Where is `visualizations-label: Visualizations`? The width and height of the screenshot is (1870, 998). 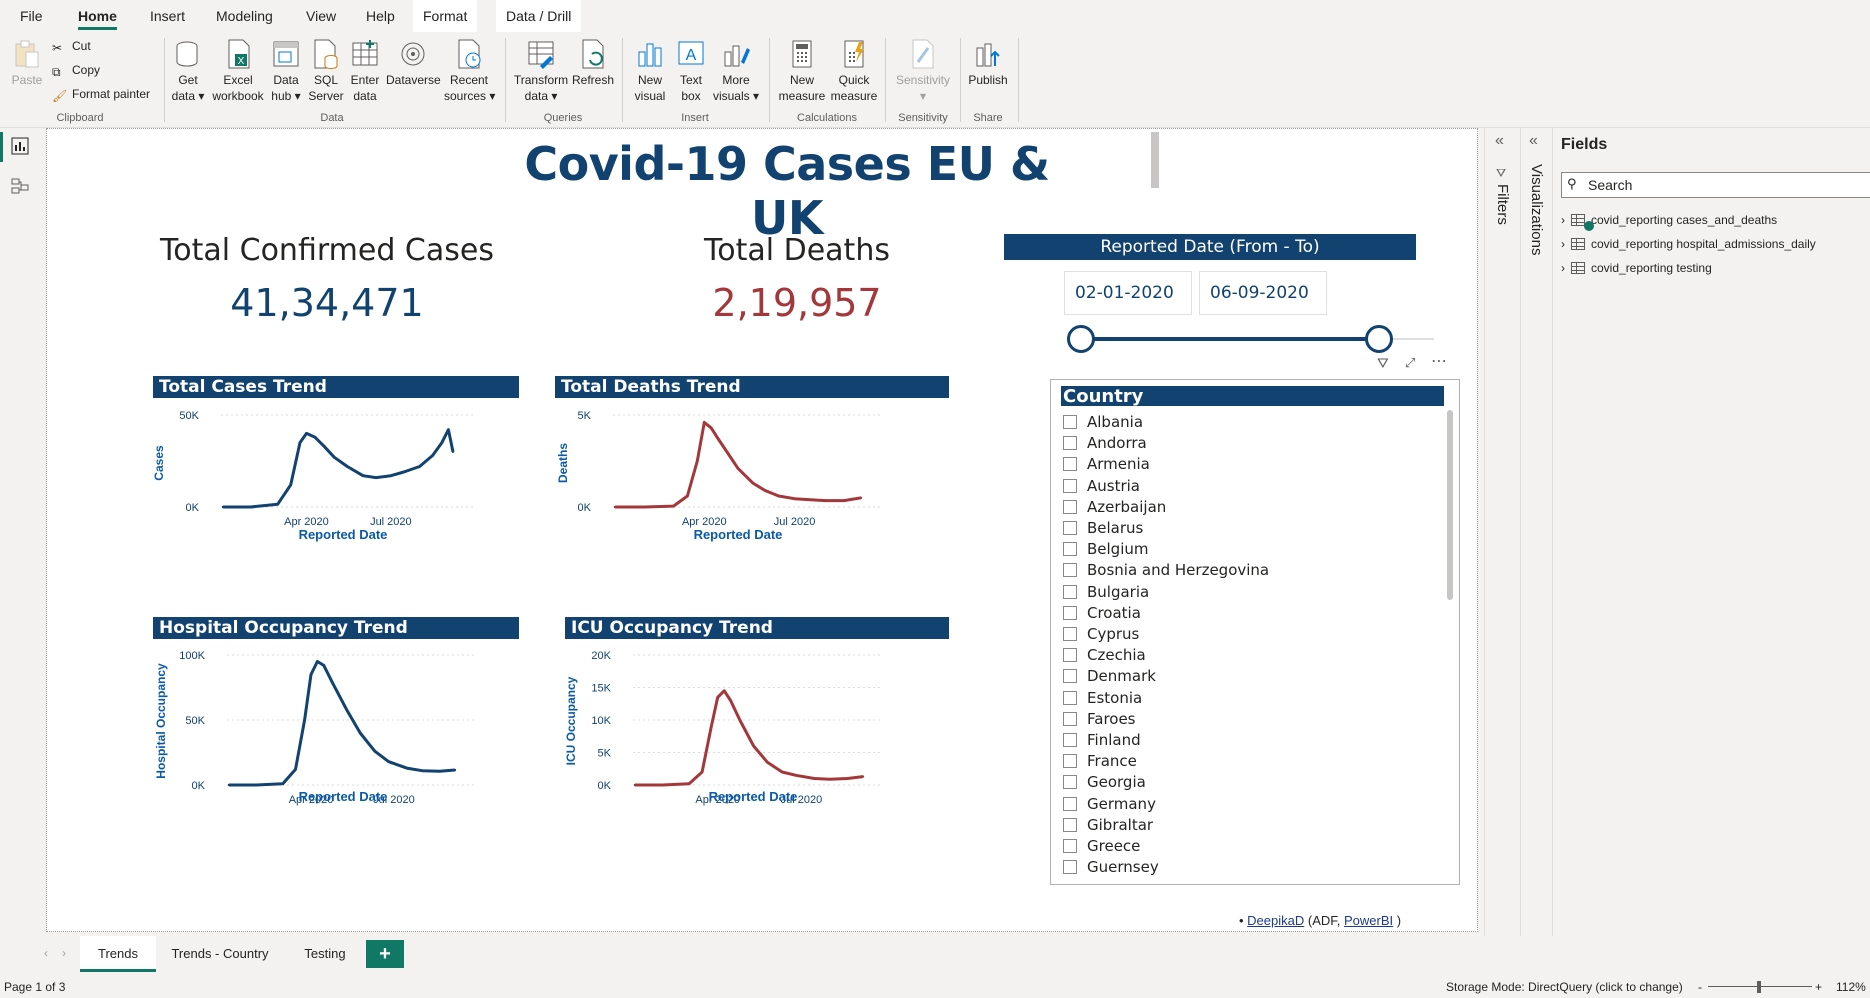 visualizations-label: Visualizations is located at coordinates (1536, 210).